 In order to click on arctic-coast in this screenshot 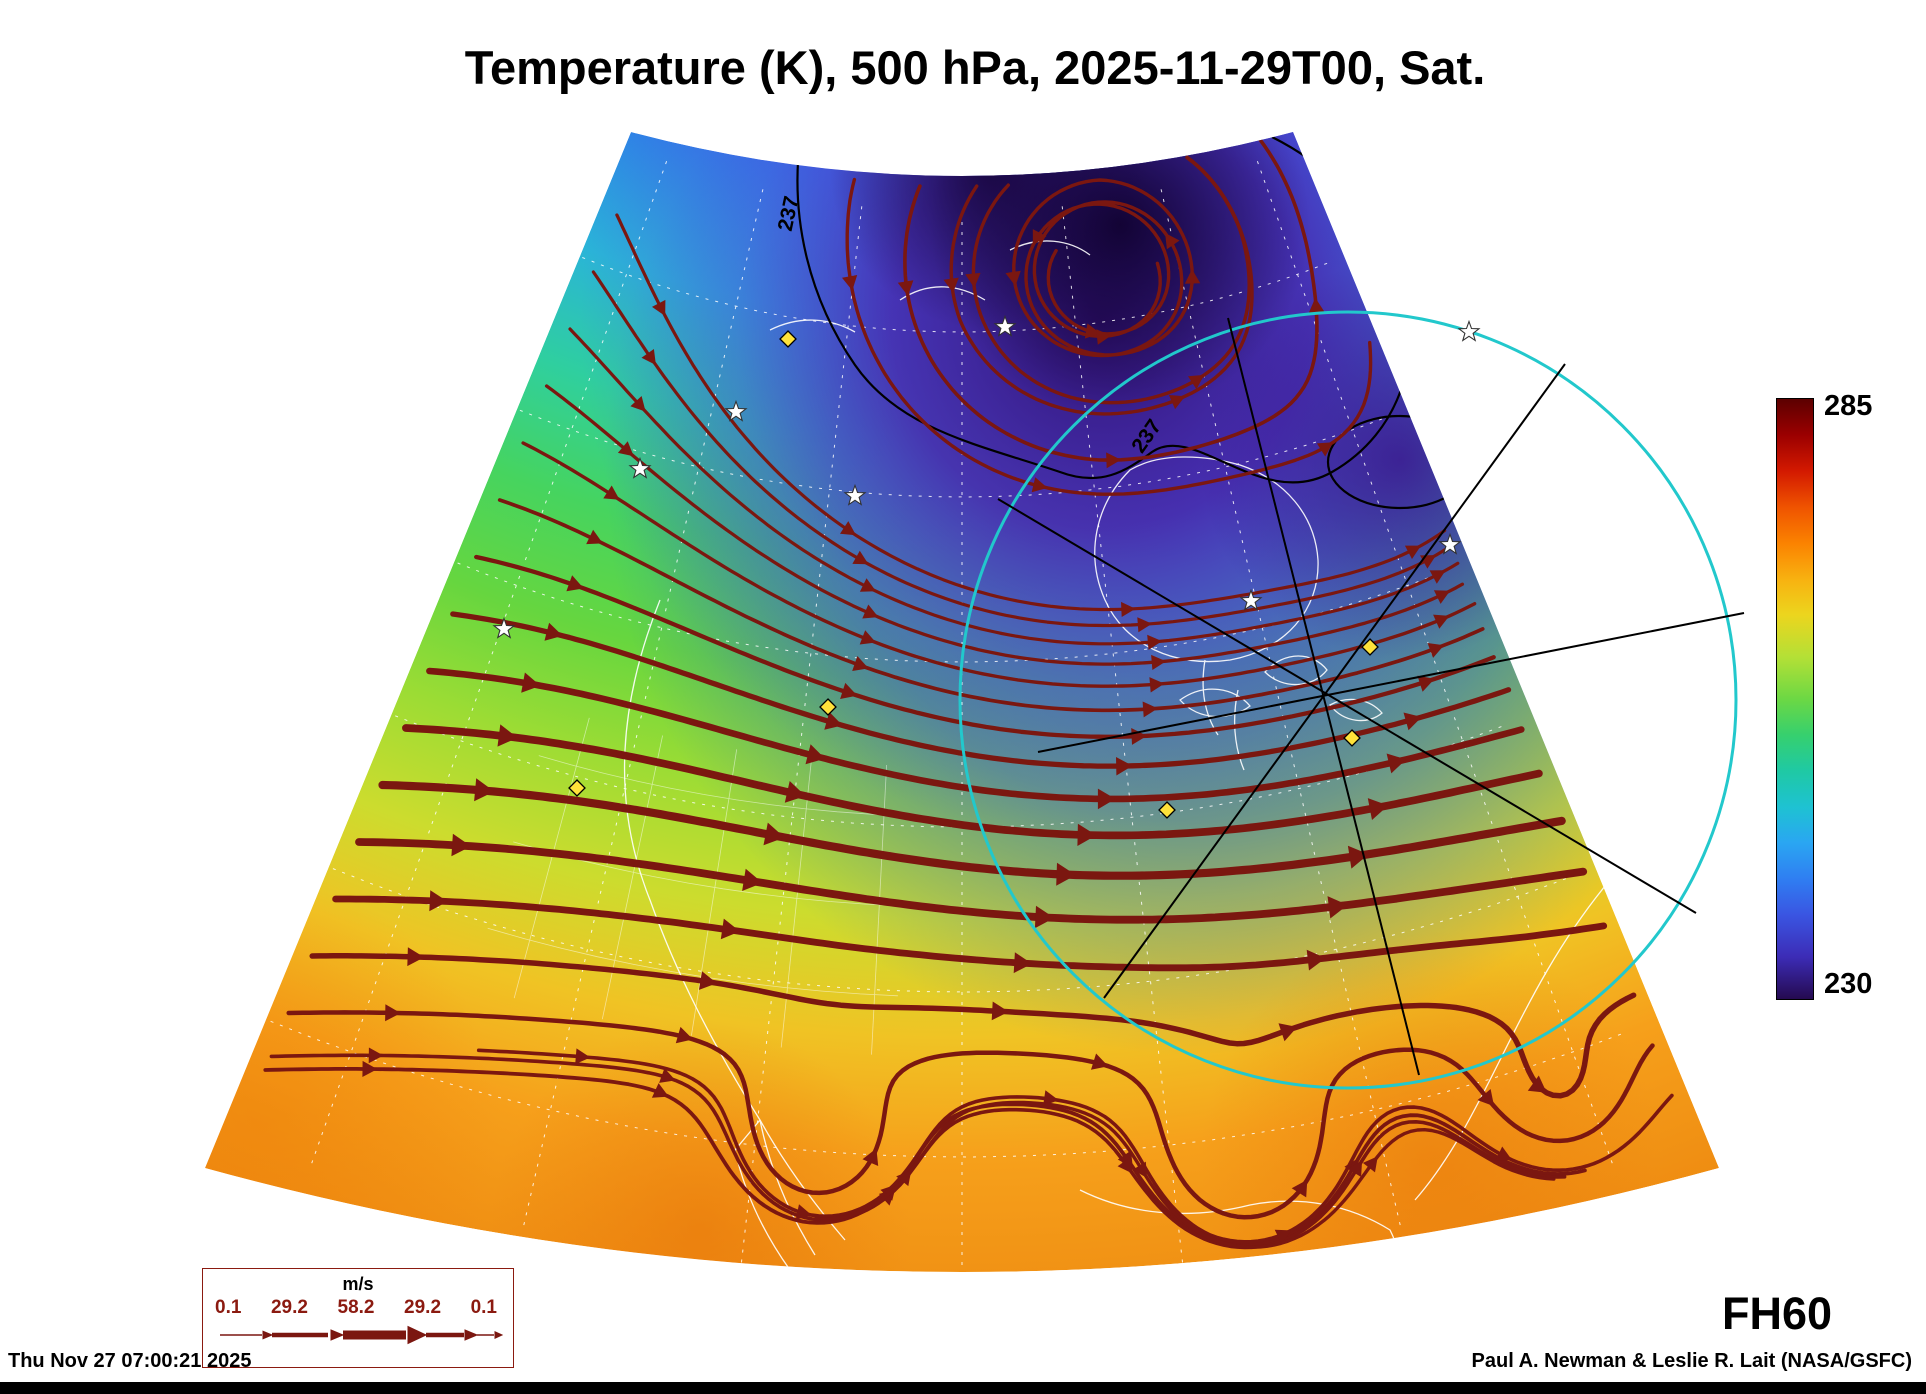, I will do `click(1050, 248)`.